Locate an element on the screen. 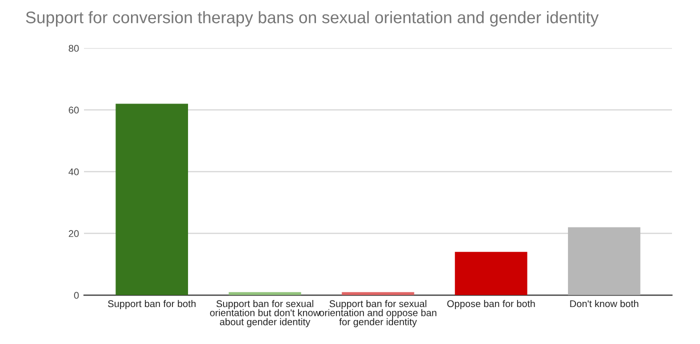  x-tick-label: Support ban for sexual orientation but don't know about gender identity is located at coordinates (265, 314).